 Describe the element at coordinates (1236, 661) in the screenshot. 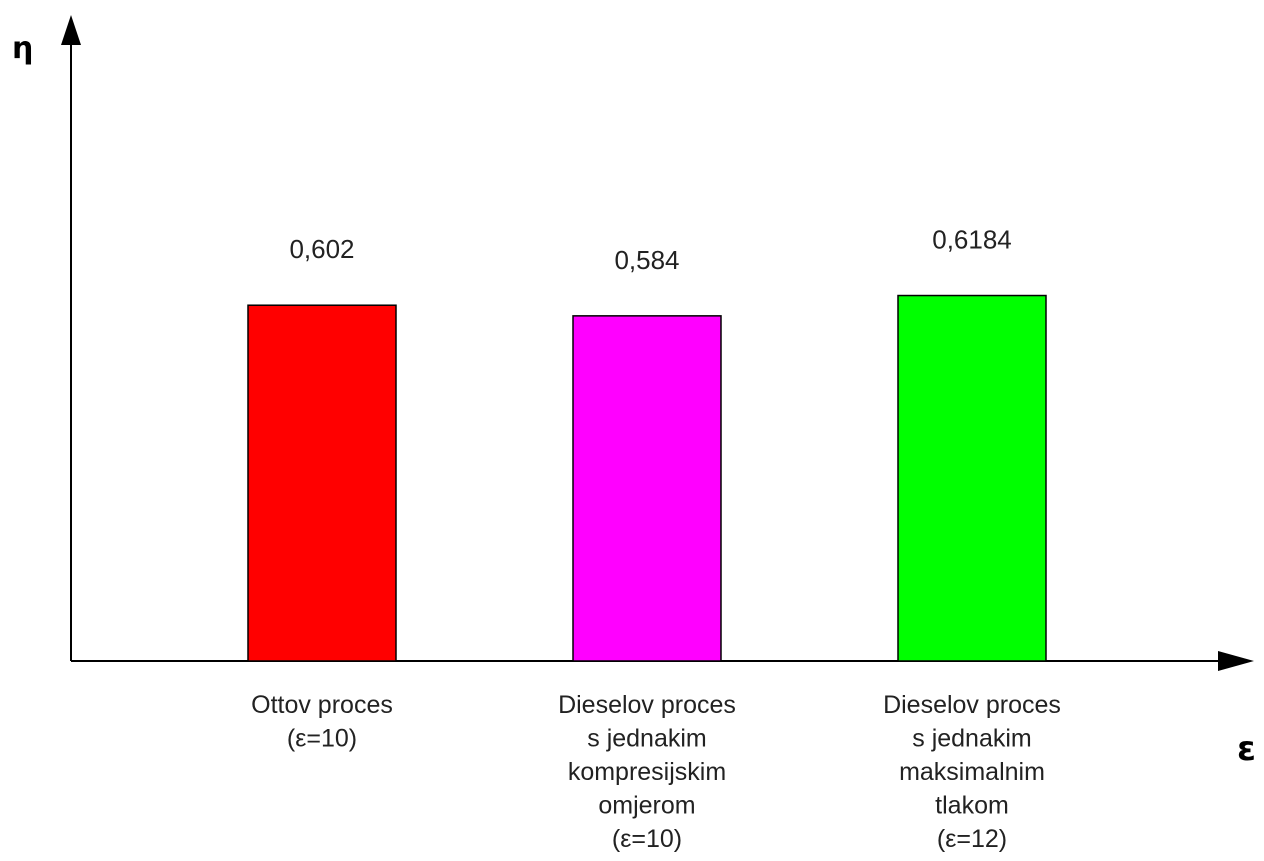

I see `x-axis-arrow` at that location.